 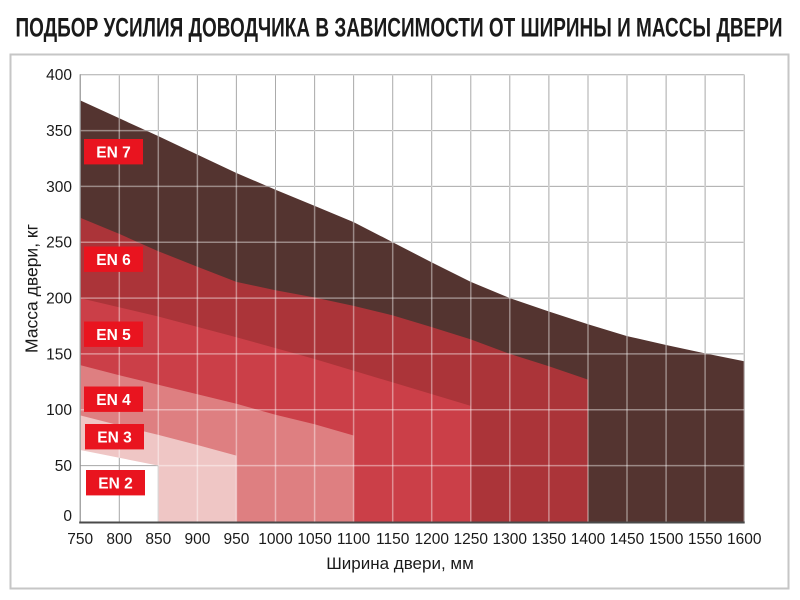 I want to click on svg-text: 50, so click(x=64, y=466).